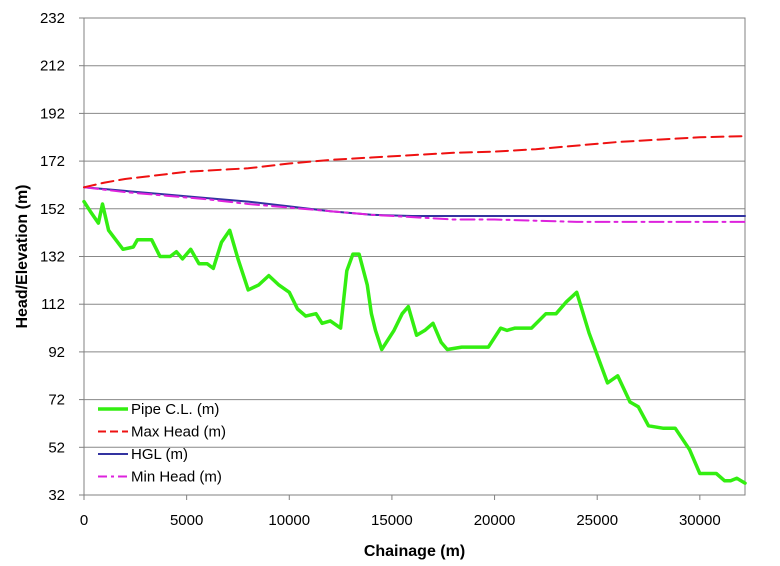 This screenshot has height=566, width=780. Describe the element at coordinates (289, 520) in the screenshot. I see `x-tick-label: 10000` at that location.